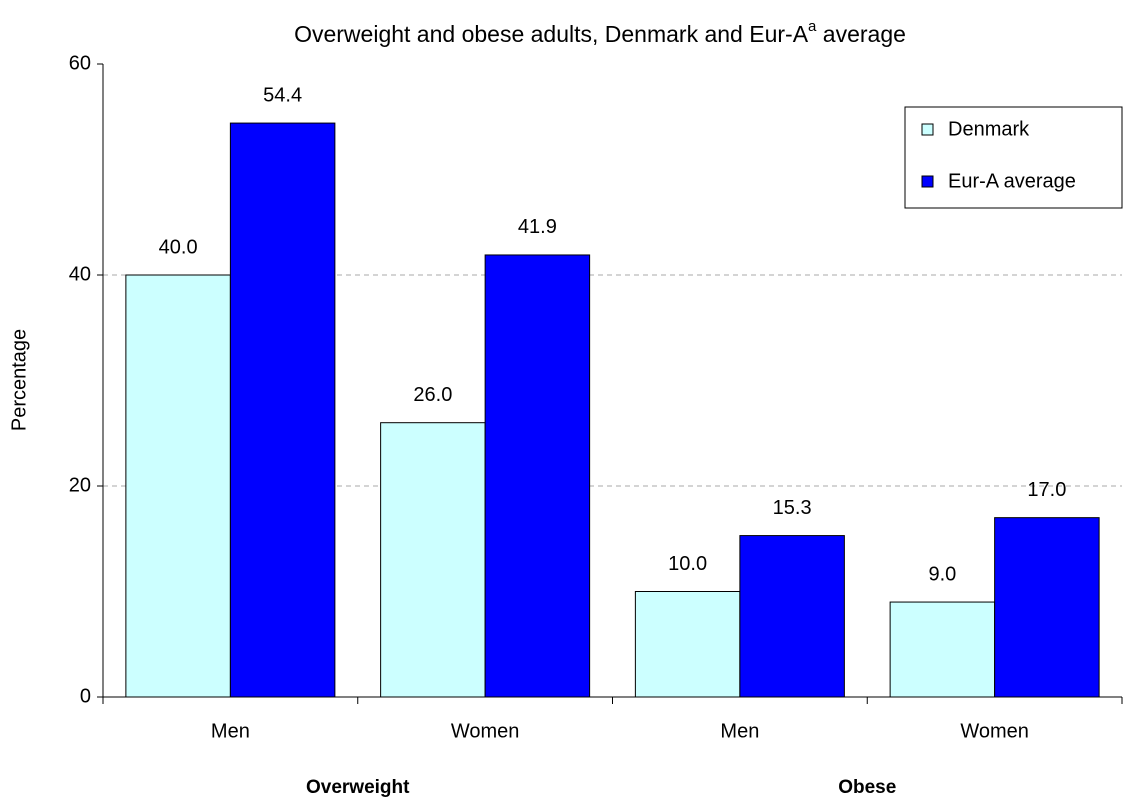 This screenshot has width=1136, height=800. What do you see at coordinates (989, 129) in the screenshot?
I see `legend-label: Denmark` at bounding box center [989, 129].